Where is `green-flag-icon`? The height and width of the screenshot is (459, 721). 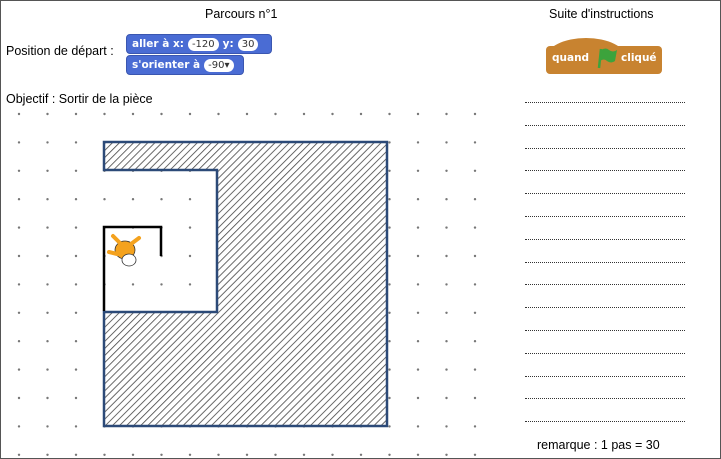 green-flag-icon is located at coordinates (607, 58).